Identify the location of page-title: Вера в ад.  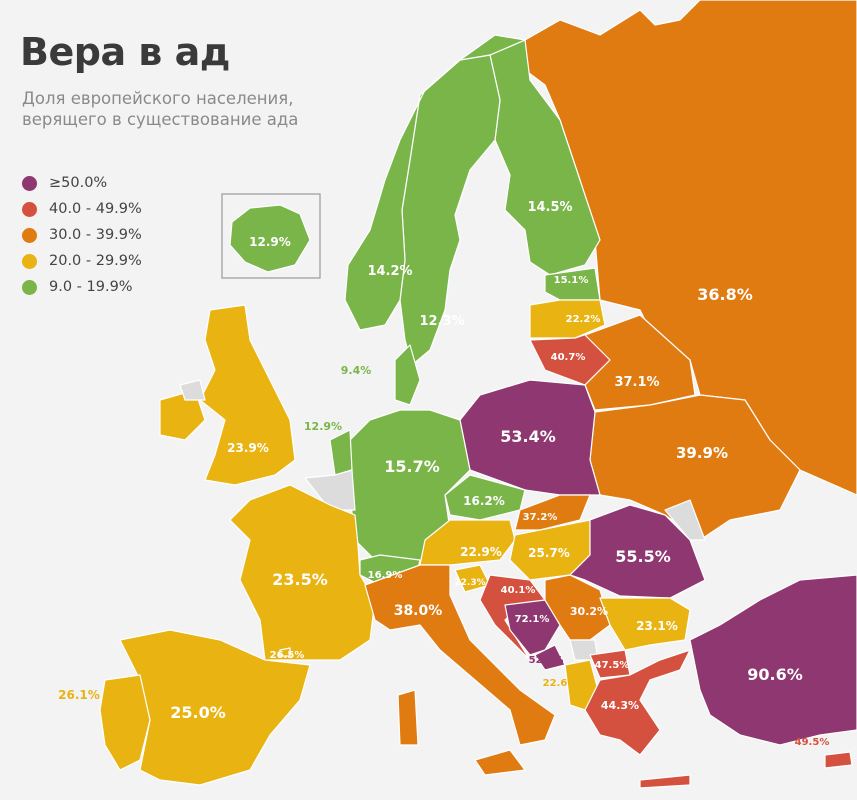
(125, 52).